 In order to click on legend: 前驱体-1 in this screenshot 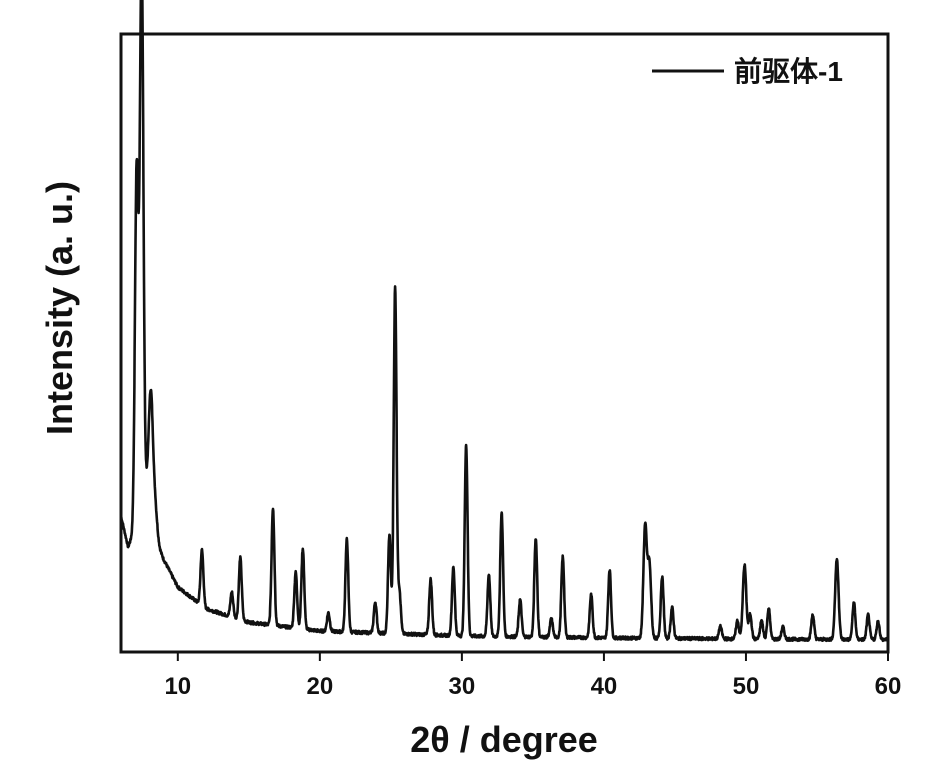, I will do `click(747, 71)`.